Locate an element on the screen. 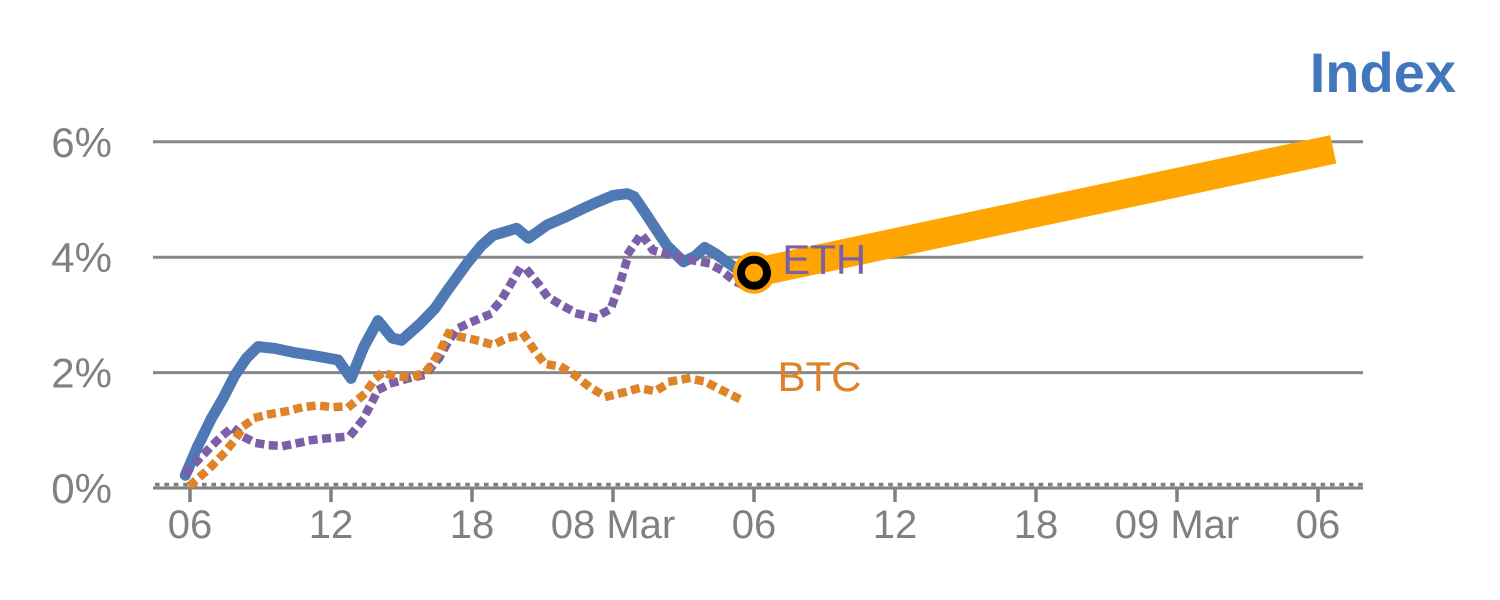 The image size is (1500, 600). y-tick-label: 0% is located at coordinates (81, 488).